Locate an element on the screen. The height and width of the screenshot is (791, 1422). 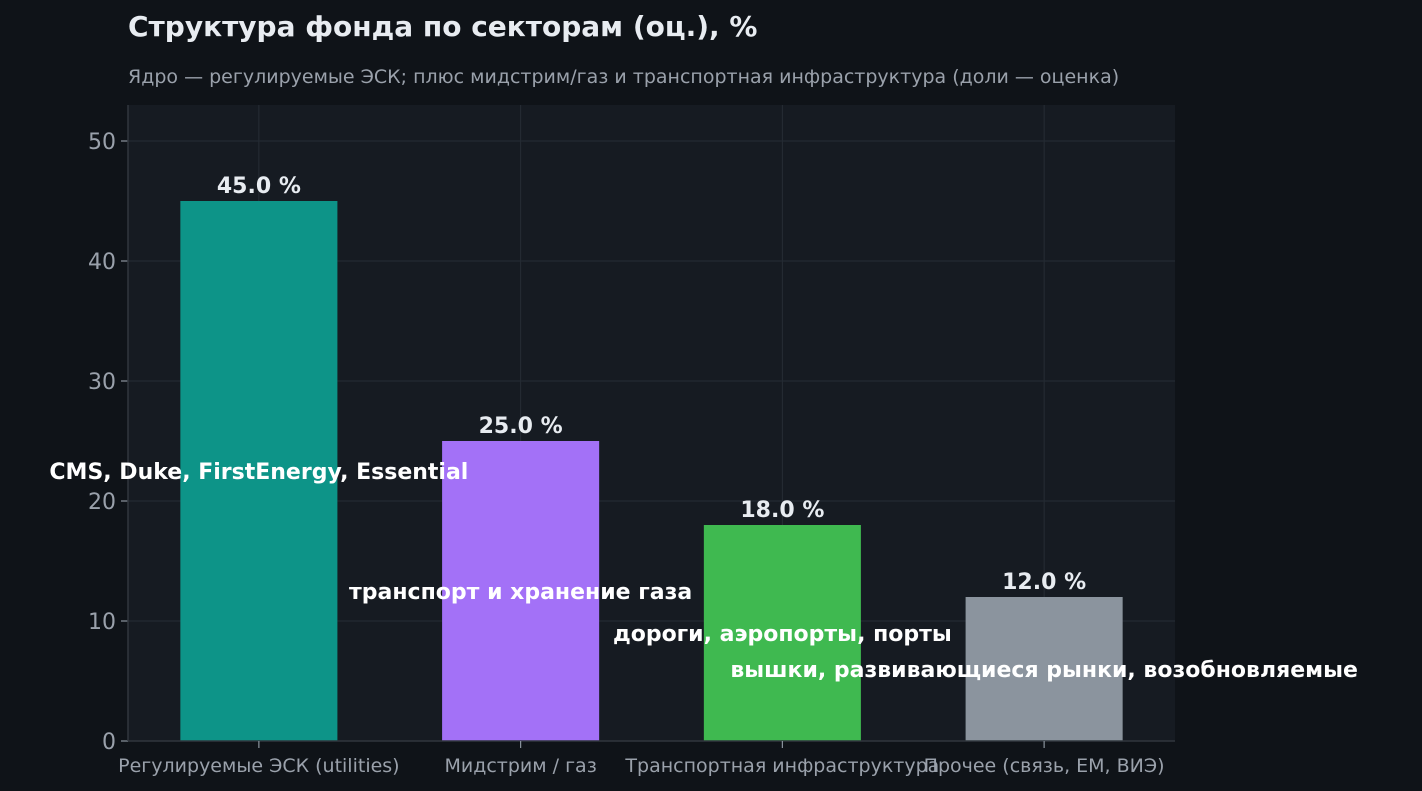
y-tick-label: 20 is located at coordinates (102, 502).